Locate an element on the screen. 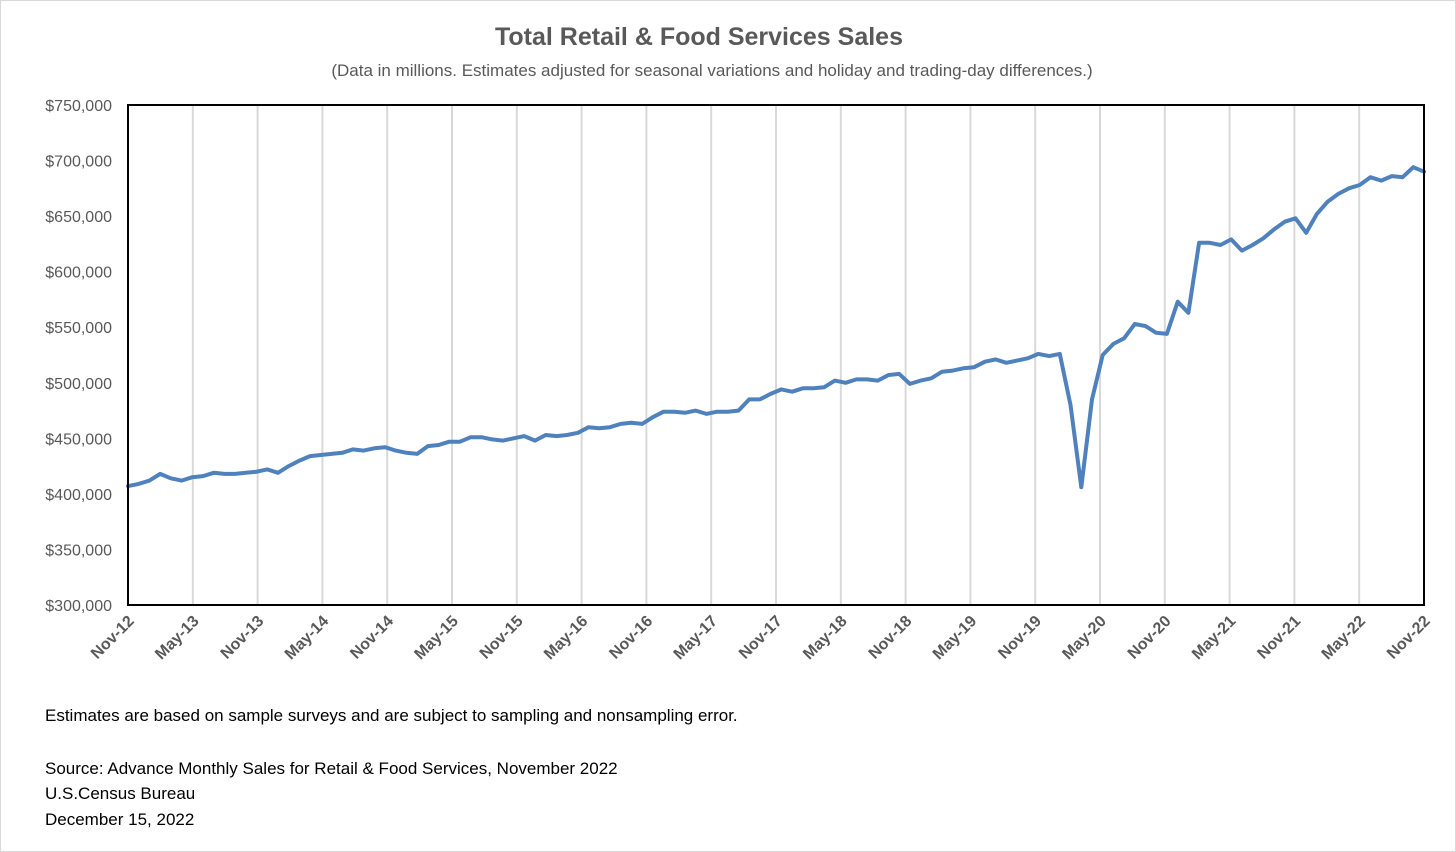 Image resolution: width=1456 pixels, height=852 pixels. y-tick-label: $750,000 is located at coordinates (78, 106).